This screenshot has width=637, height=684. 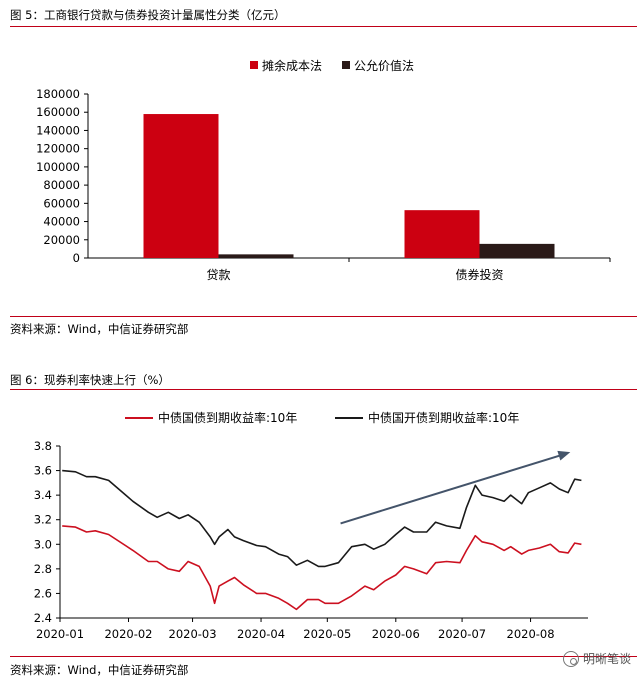 What do you see at coordinates (58, 149) in the screenshot?
I see `y-tick-label-6: 120000` at bounding box center [58, 149].